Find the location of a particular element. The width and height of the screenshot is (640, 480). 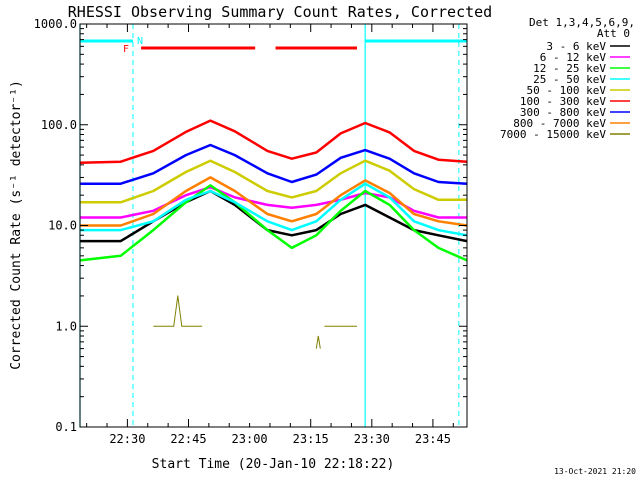

legend-label-7: 800 - 7000 keV is located at coordinates (559, 123).